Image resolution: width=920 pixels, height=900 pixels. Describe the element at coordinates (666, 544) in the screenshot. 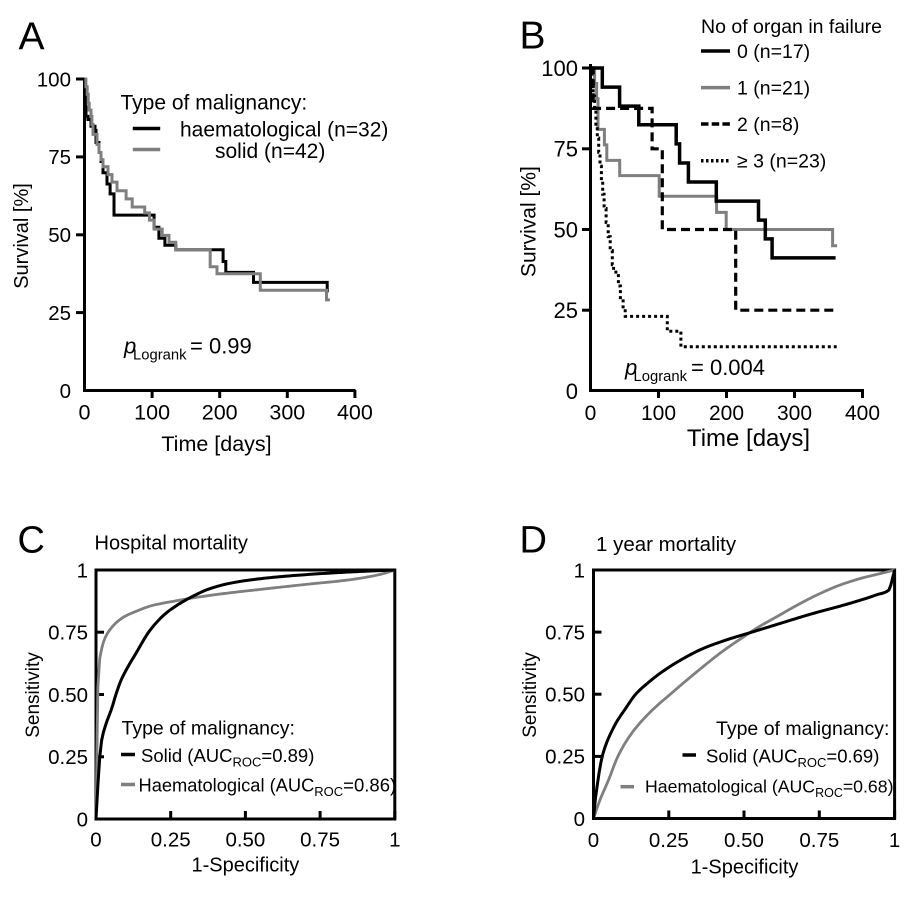

I see `svg-text: 1 year mortality` at that location.